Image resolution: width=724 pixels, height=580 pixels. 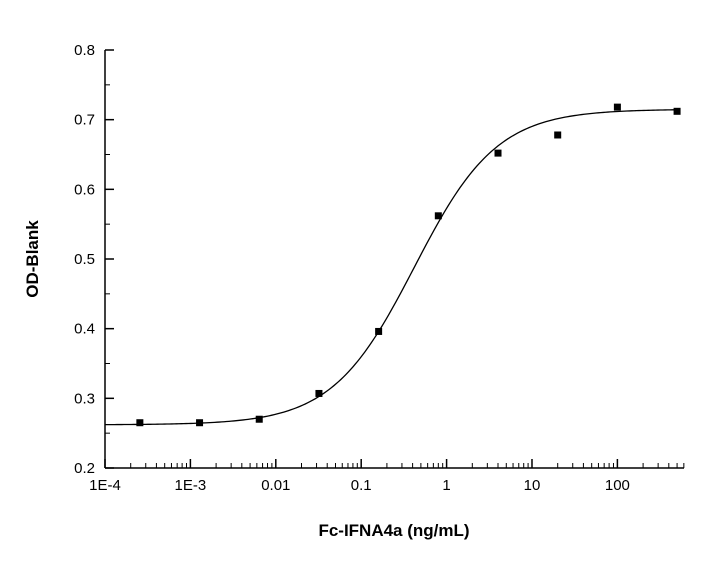 I want to click on x-tick-label: 0.01, so click(x=275, y=485).